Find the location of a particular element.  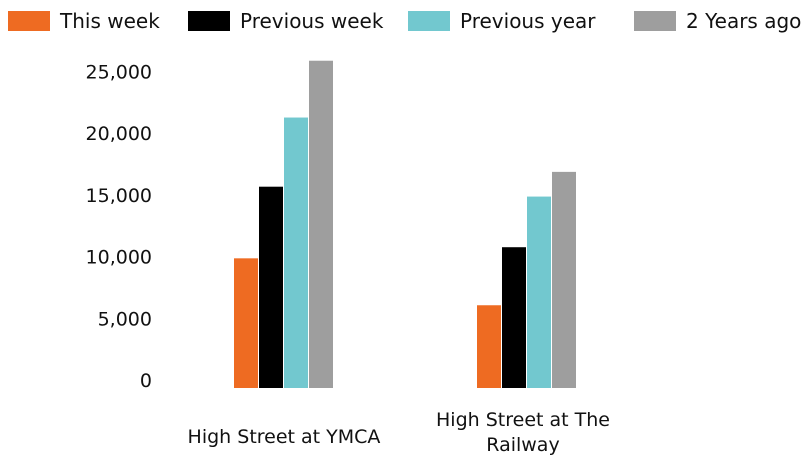

x-category-label: High Street at The is located at coordinates (523, 420).